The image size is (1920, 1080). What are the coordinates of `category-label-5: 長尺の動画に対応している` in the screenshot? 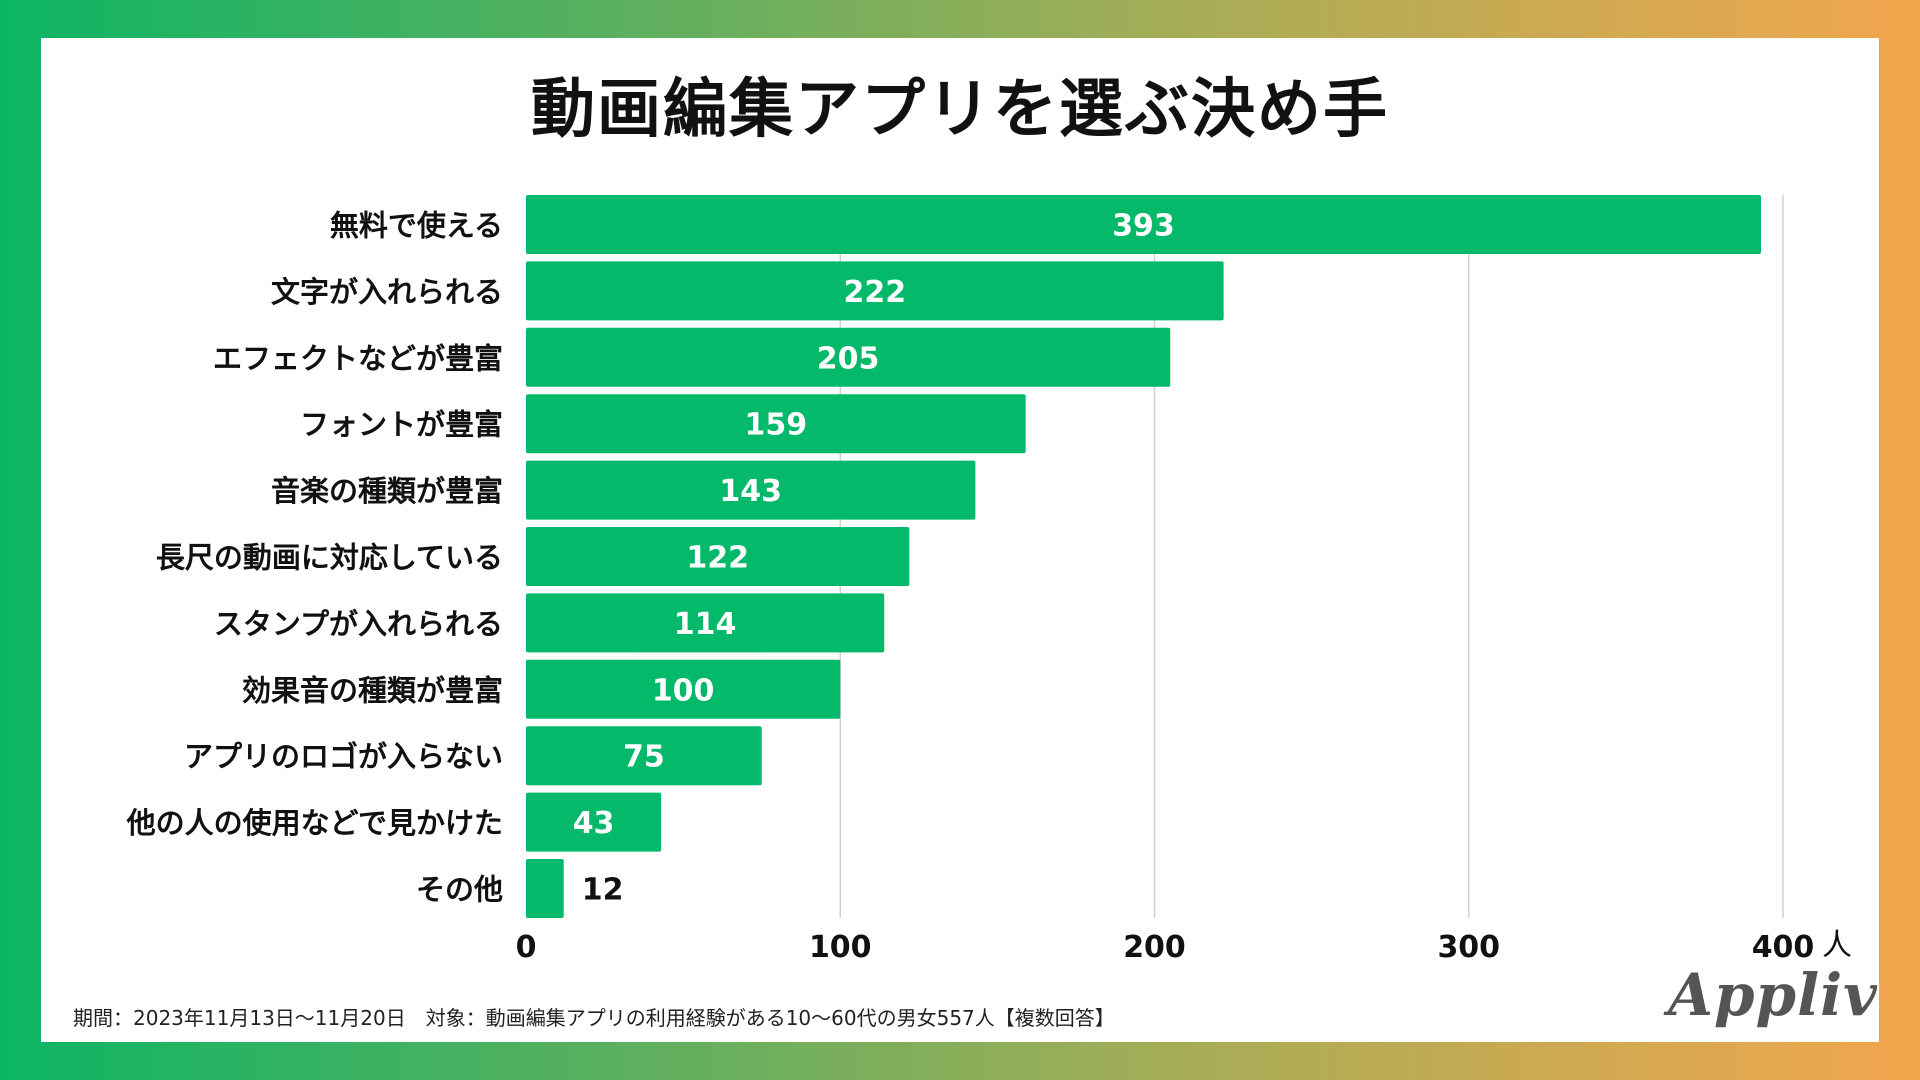 It's located at (329, 558).